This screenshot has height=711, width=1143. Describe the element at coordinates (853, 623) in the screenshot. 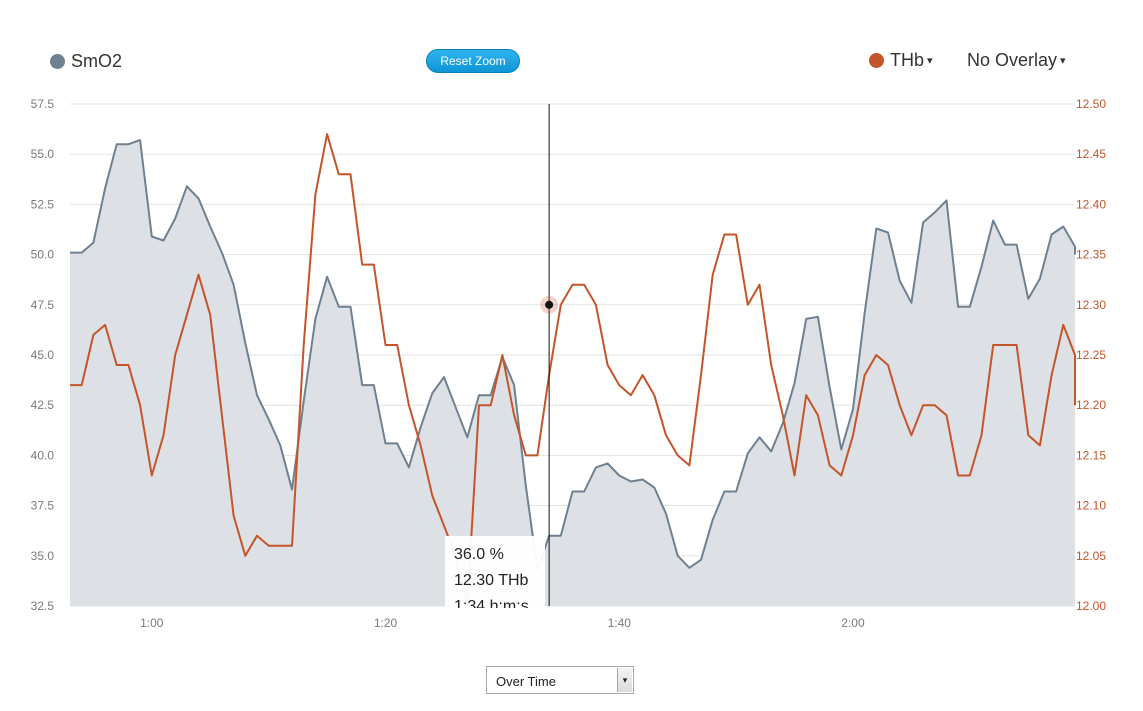

I see `x-tick-label: 2:00` at that location.